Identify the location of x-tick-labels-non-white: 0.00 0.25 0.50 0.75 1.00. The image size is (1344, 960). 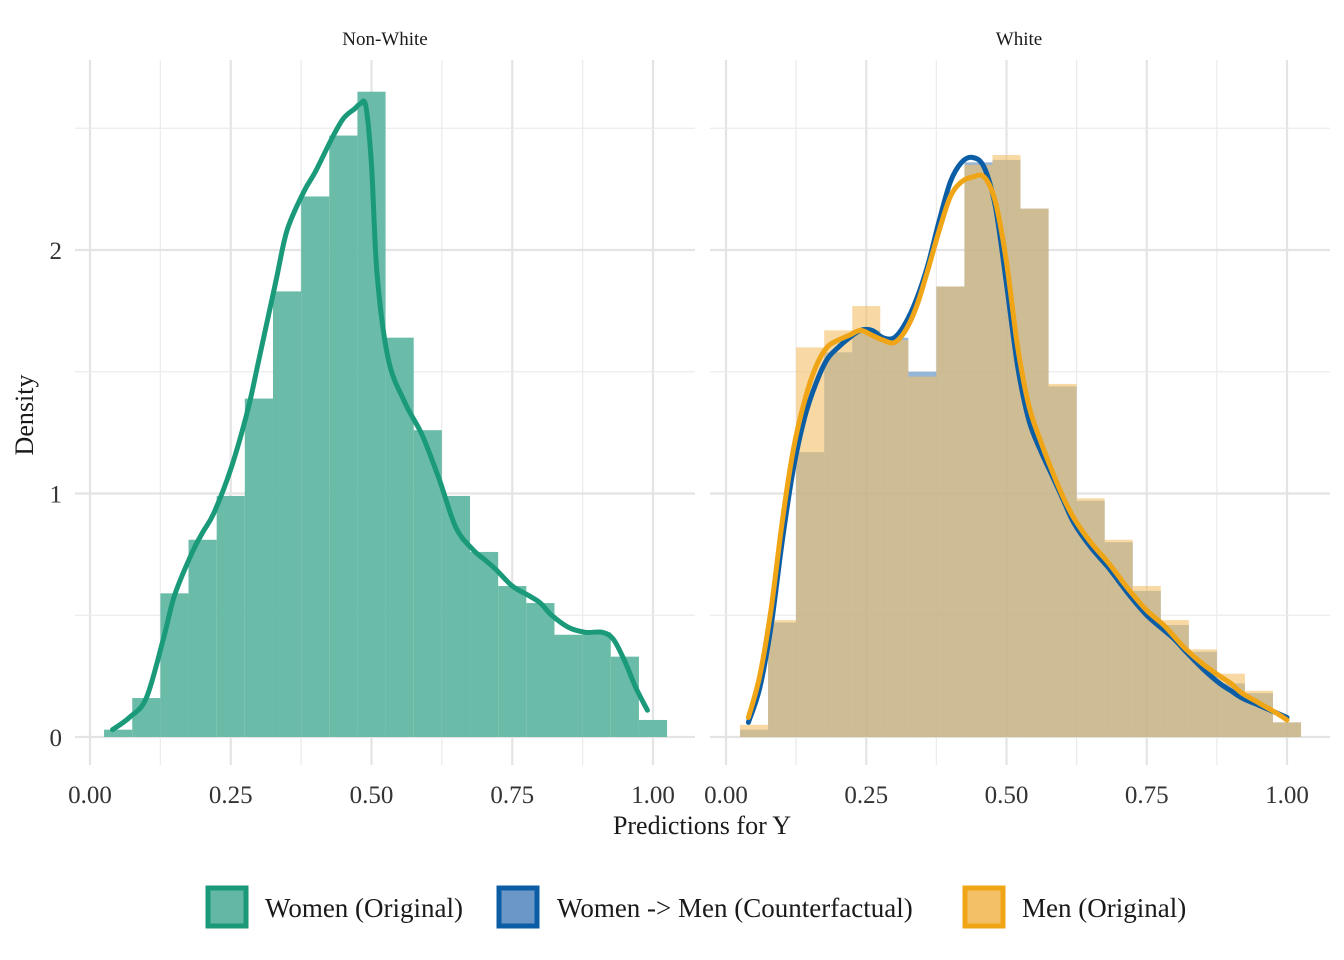
(371, 795).